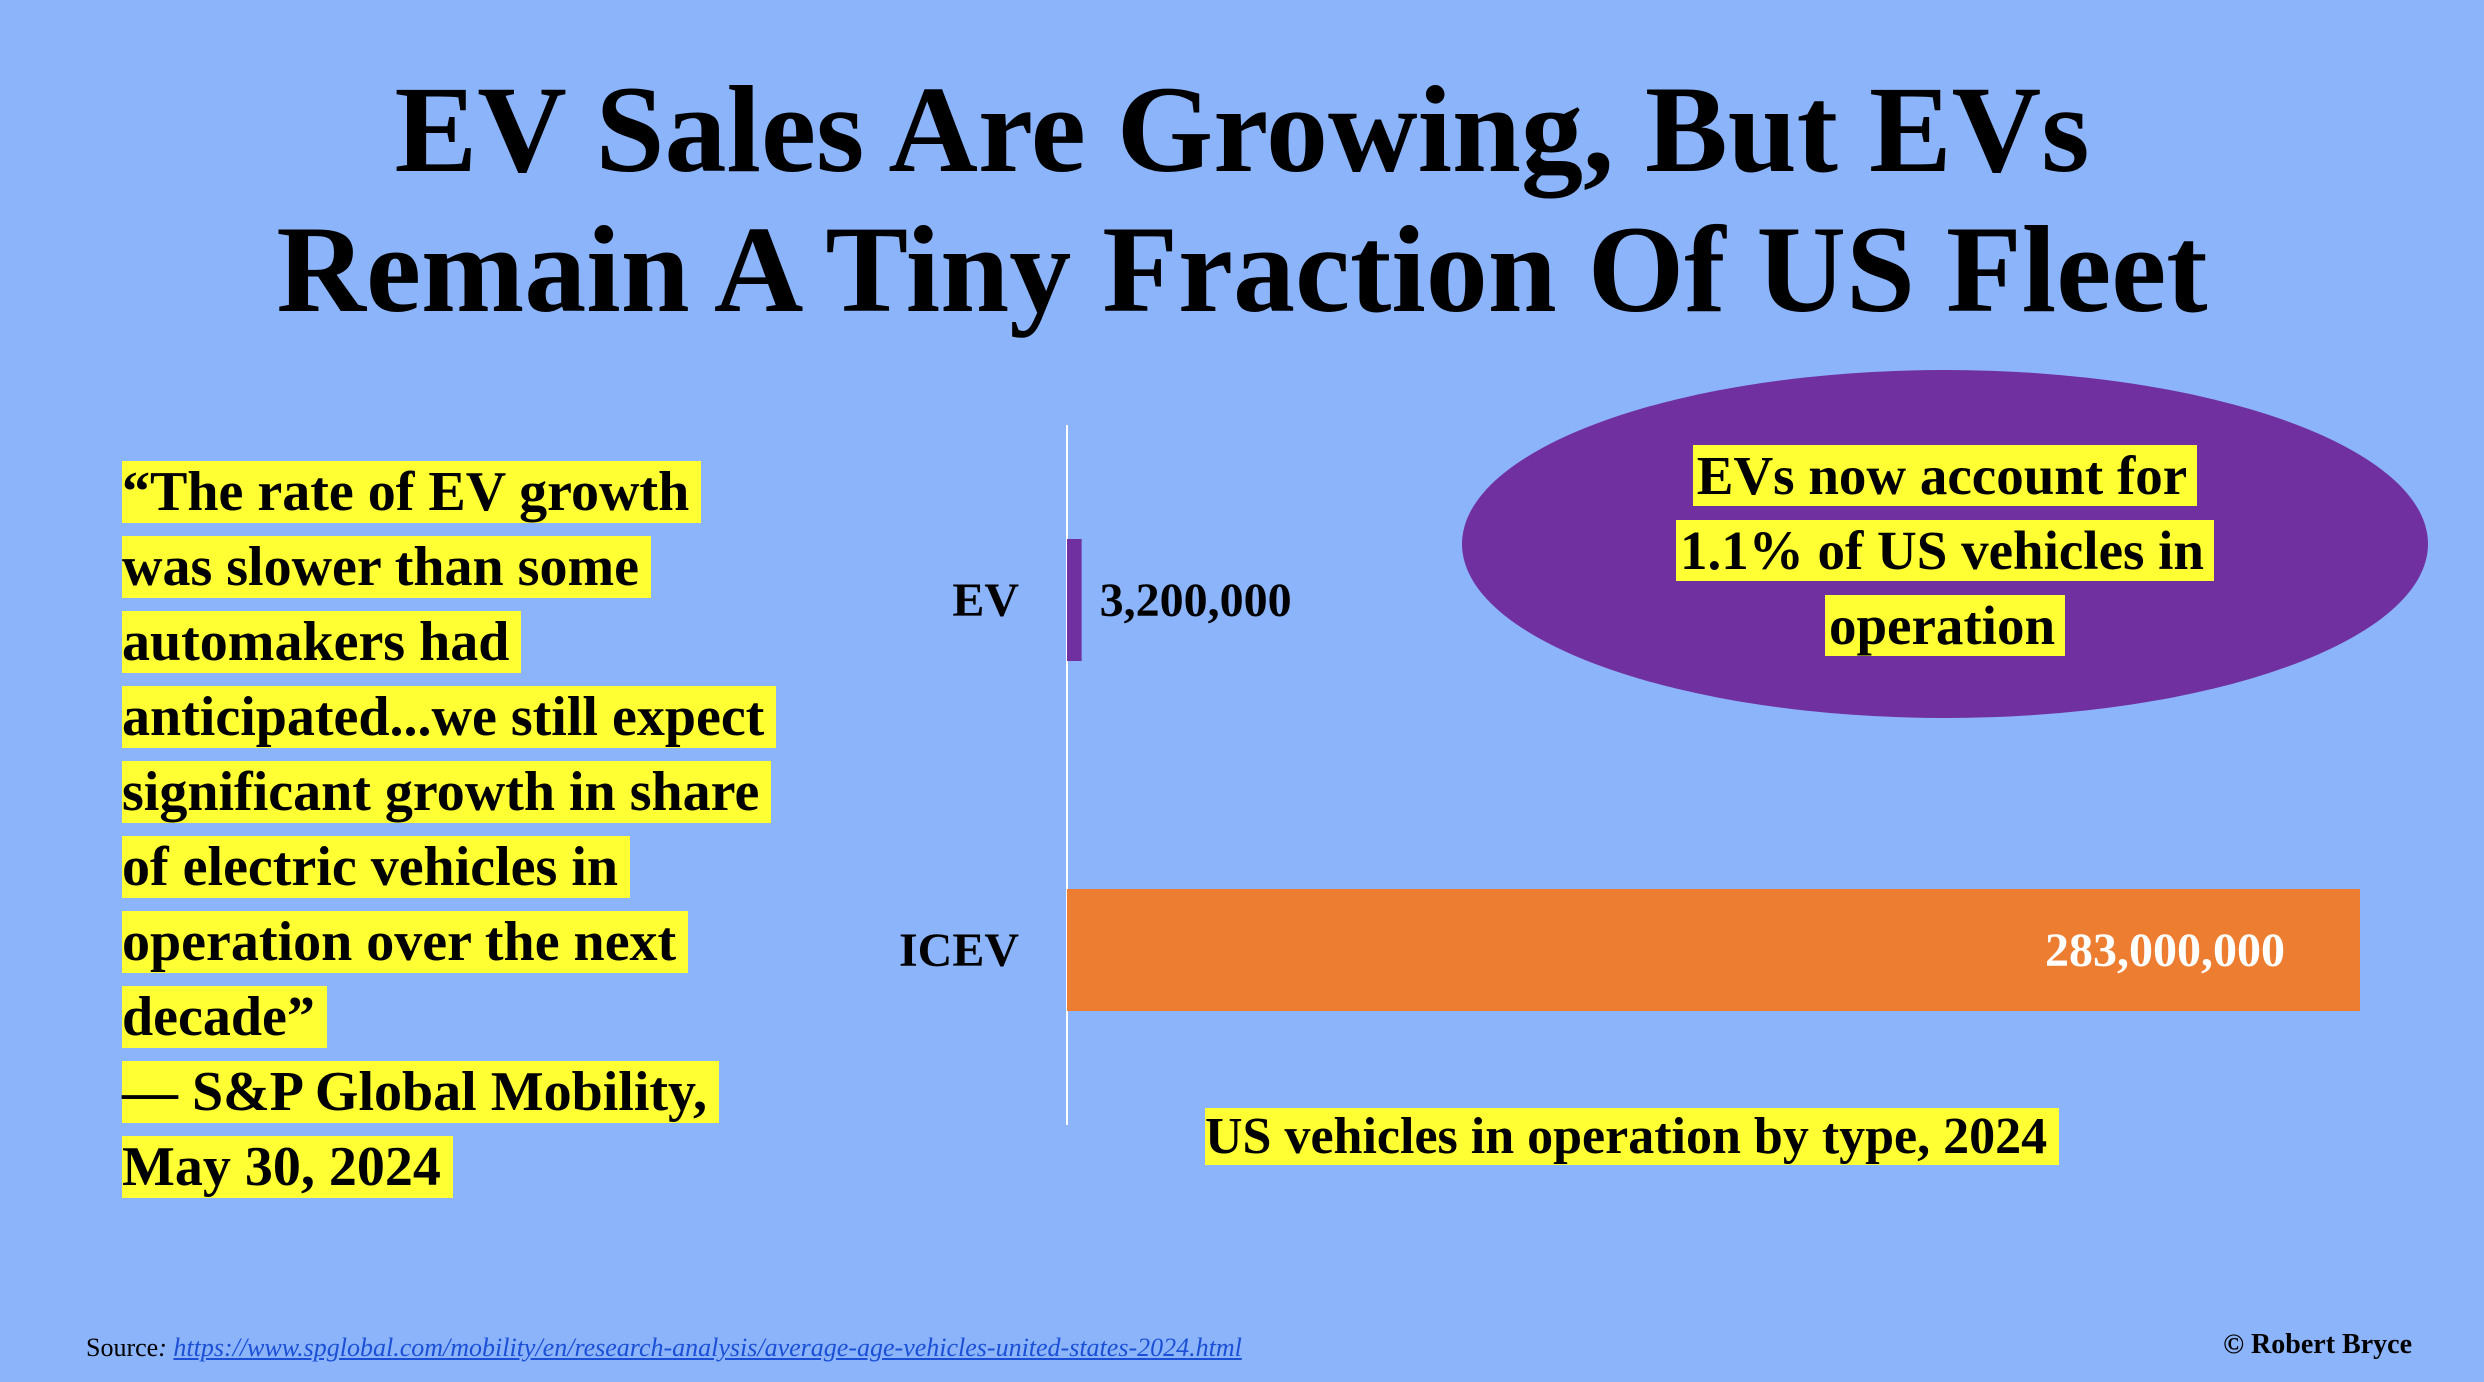  Describe the element at coordinates (122, 1347) in the screenshot. I see `source-label: Source` at that location.